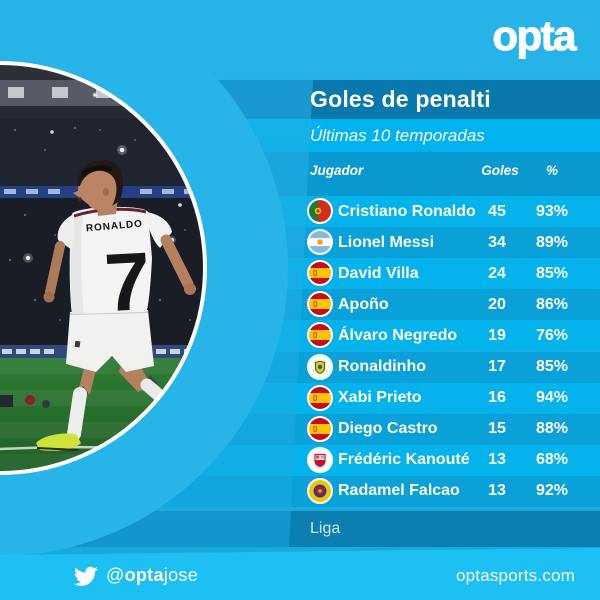  Describe the element at coordinates (382, 367) in the screenshot. I see `player-name: Ronaldinho` at that location.